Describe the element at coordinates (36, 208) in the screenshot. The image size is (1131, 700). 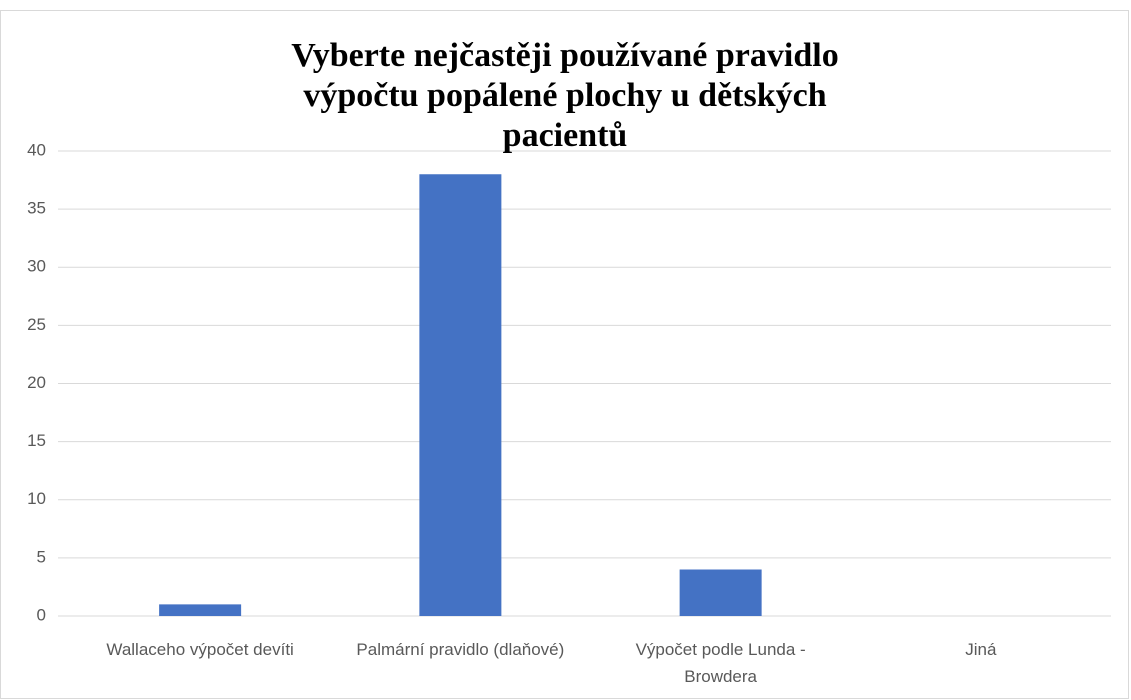
I see `y-tick-label: 35` at that location.